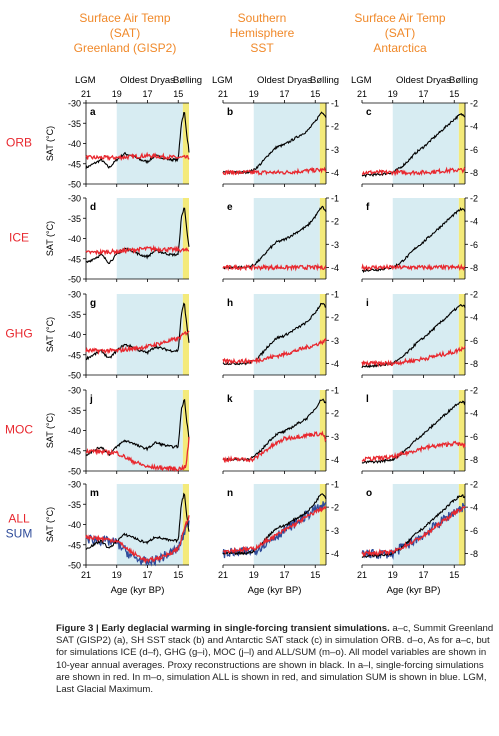  Describe the element at coordinates (368, 207) in the screenshot. I see `panel-f-letter: f` at that location.